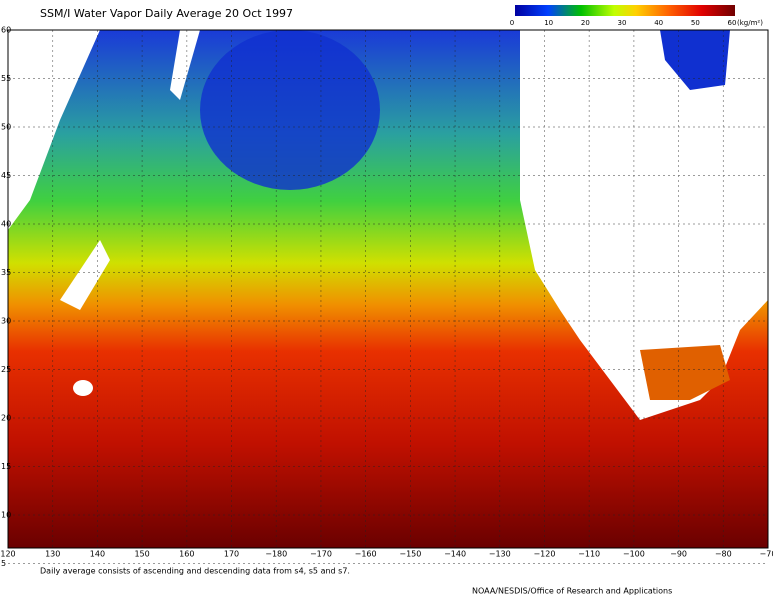 The width and height of the screenshot is (773, 600). Describe the element at coordinates (6, 369) in the screenshot. I see `latitude-label: 25` at that location.